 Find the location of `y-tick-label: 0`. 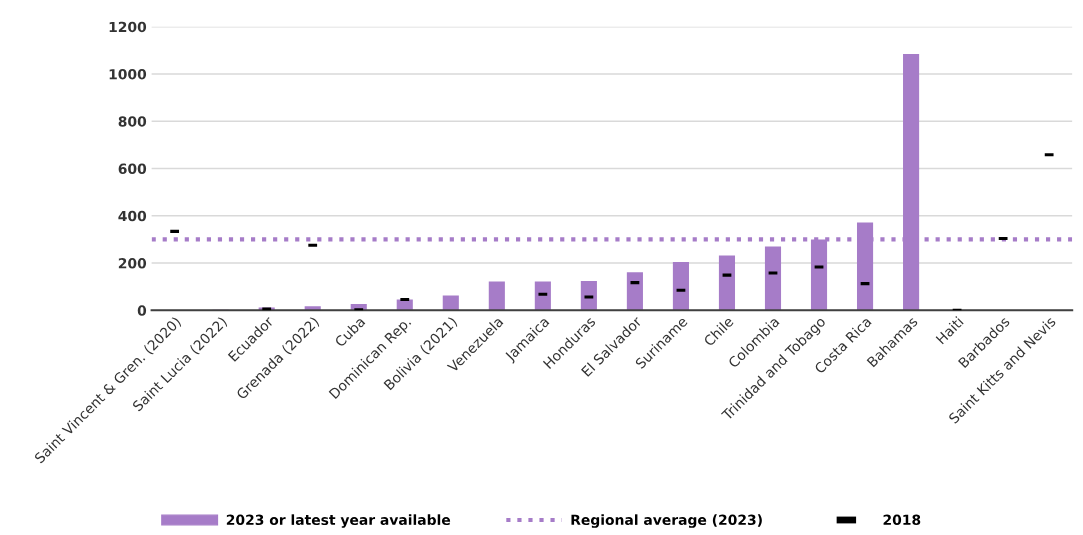

y-tick-label: 0 is located at coordinates (142, 310).